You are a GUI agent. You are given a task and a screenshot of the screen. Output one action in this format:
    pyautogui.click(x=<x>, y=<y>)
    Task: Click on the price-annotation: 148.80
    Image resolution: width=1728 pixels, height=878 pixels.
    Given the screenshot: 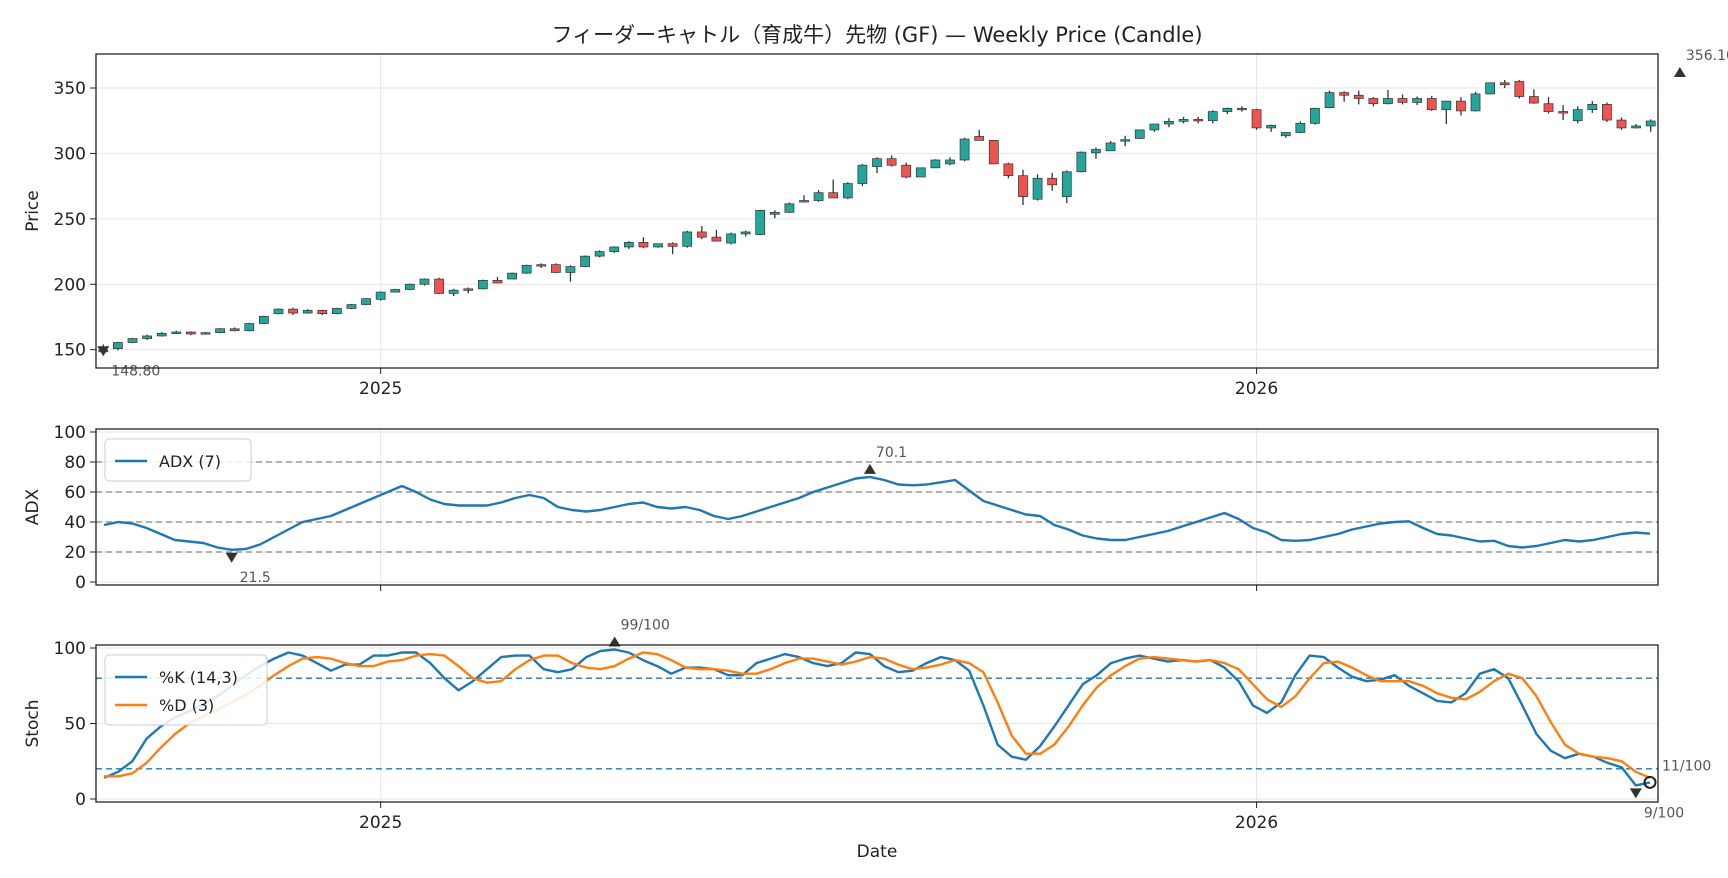 What is the action you would take?
    pyautogui.click(x=135, y=371)
    